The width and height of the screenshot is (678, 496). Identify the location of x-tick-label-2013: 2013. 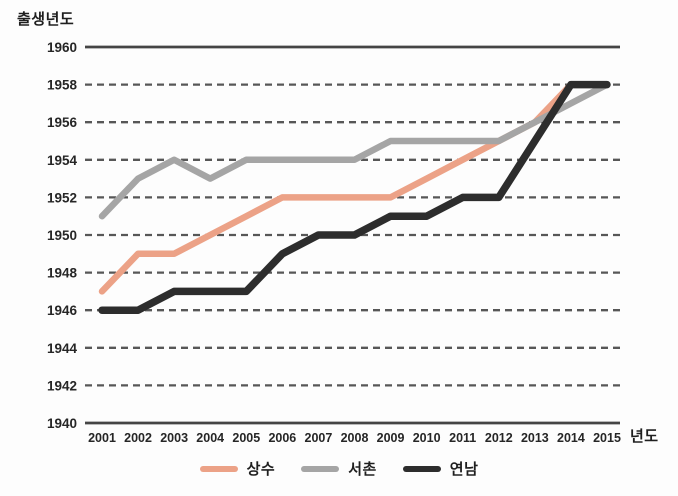
(535, 438).